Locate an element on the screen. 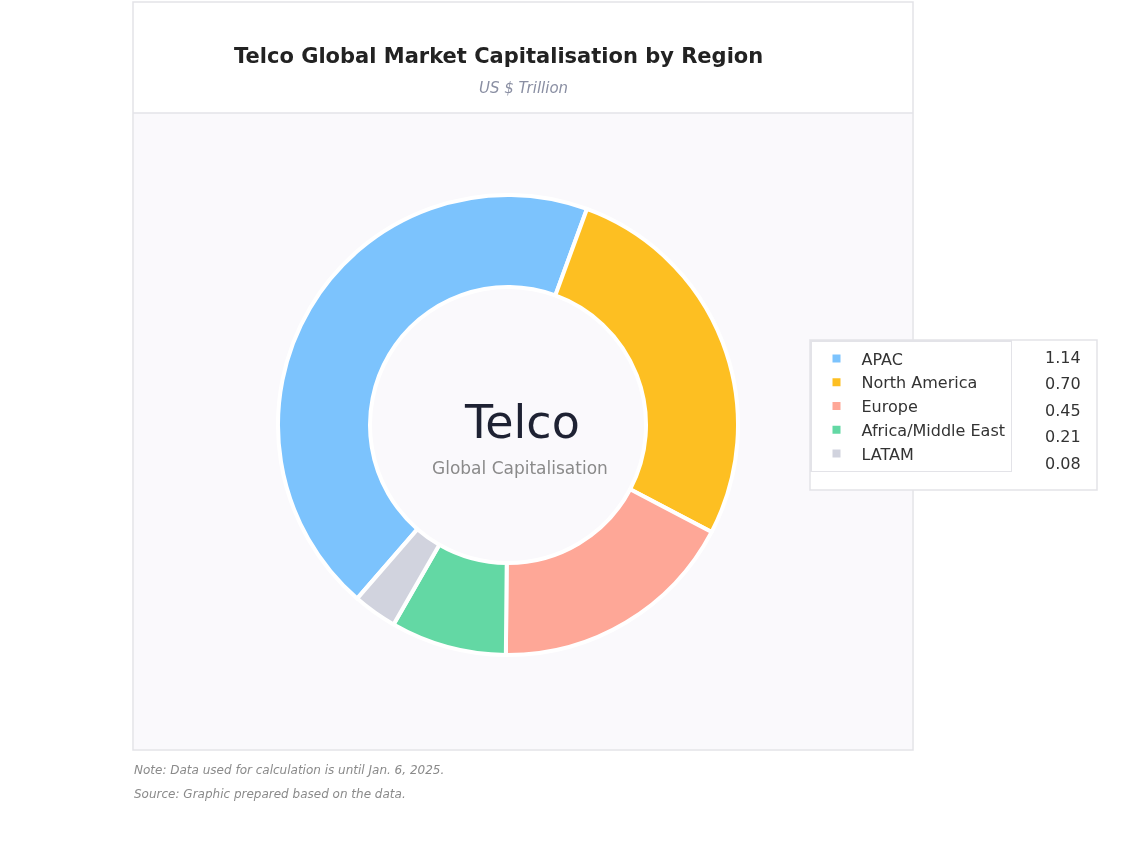  text: Note: Data used for calculation is until Jan. 6, 2025. is located at coordinates (289, 770).